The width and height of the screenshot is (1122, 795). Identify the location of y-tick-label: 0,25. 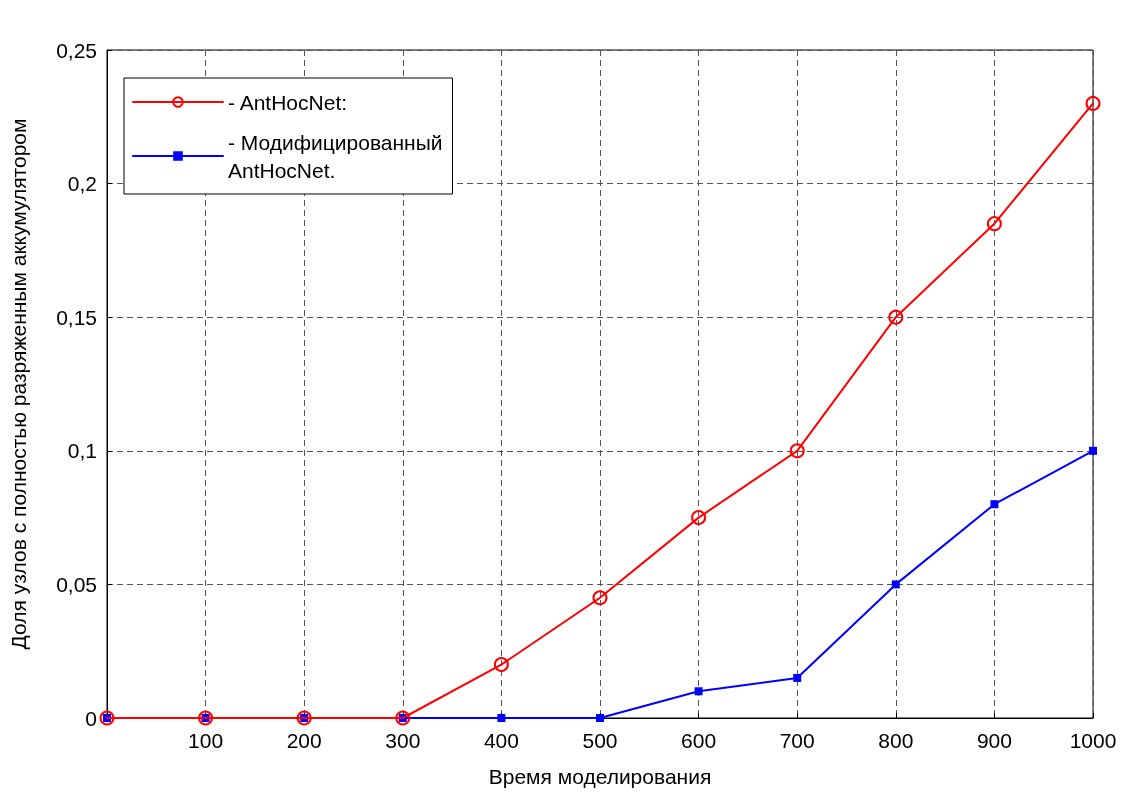
(76, 50).